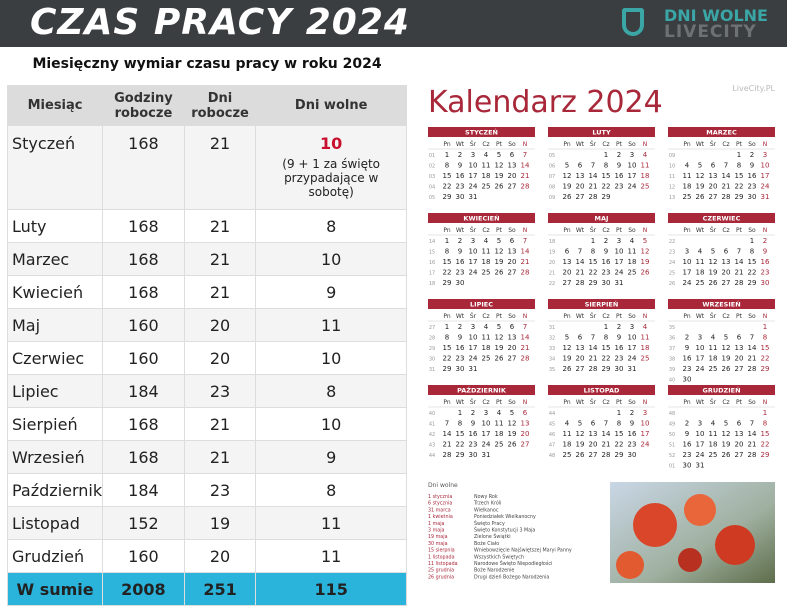 The image size is (787, 606). Describe the element at coordinates (487, 503) in the screenshot. I see `holiday-name: Trzech Króli` at that location.